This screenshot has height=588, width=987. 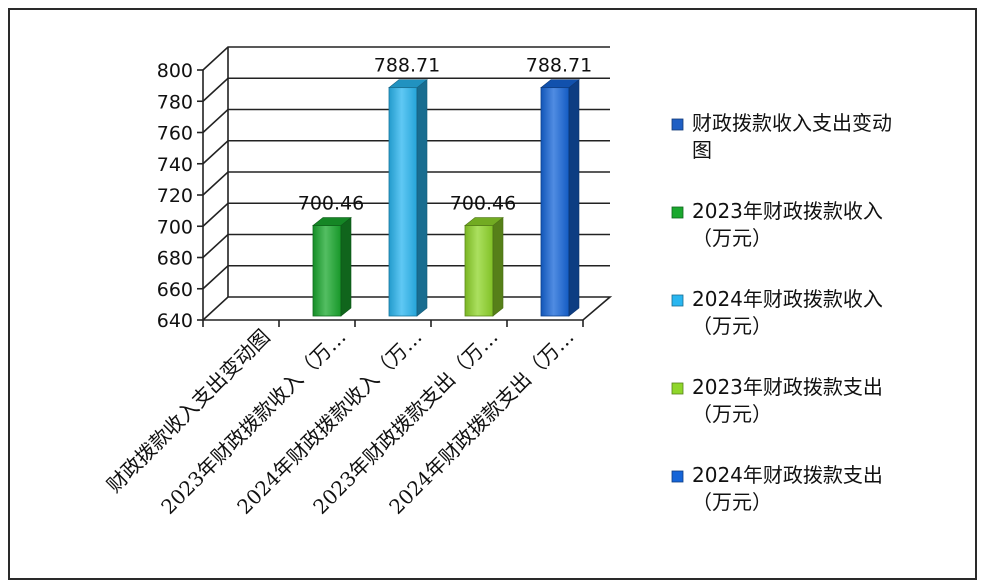 I want to click on y-tick-label: 740, so click(x=175, y=165).